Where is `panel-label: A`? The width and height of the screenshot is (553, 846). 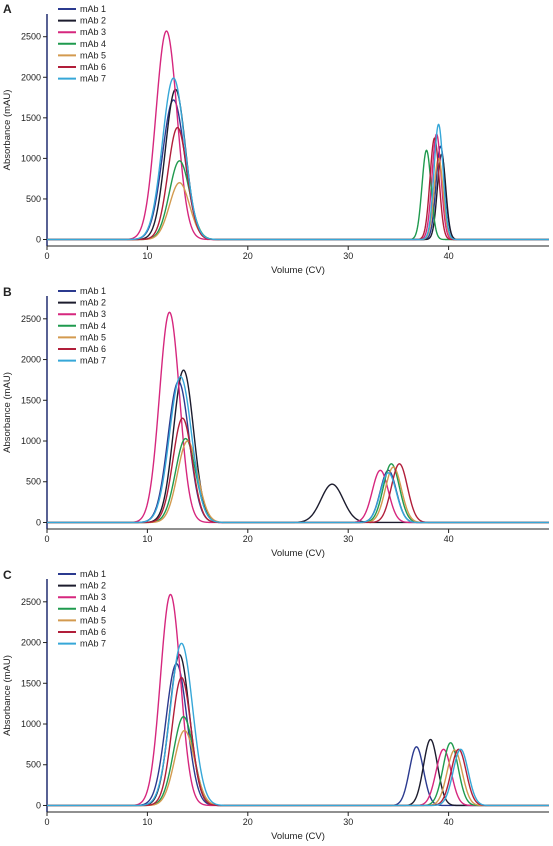
panel-label: A is located at coordinates (7, 9).